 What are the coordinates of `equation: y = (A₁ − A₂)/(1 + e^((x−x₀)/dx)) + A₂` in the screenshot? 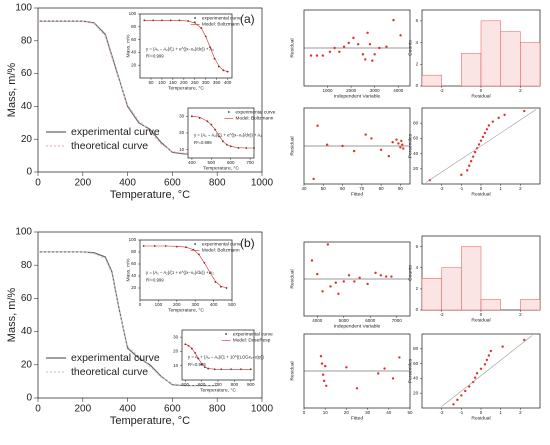 It's located at (180, 48).